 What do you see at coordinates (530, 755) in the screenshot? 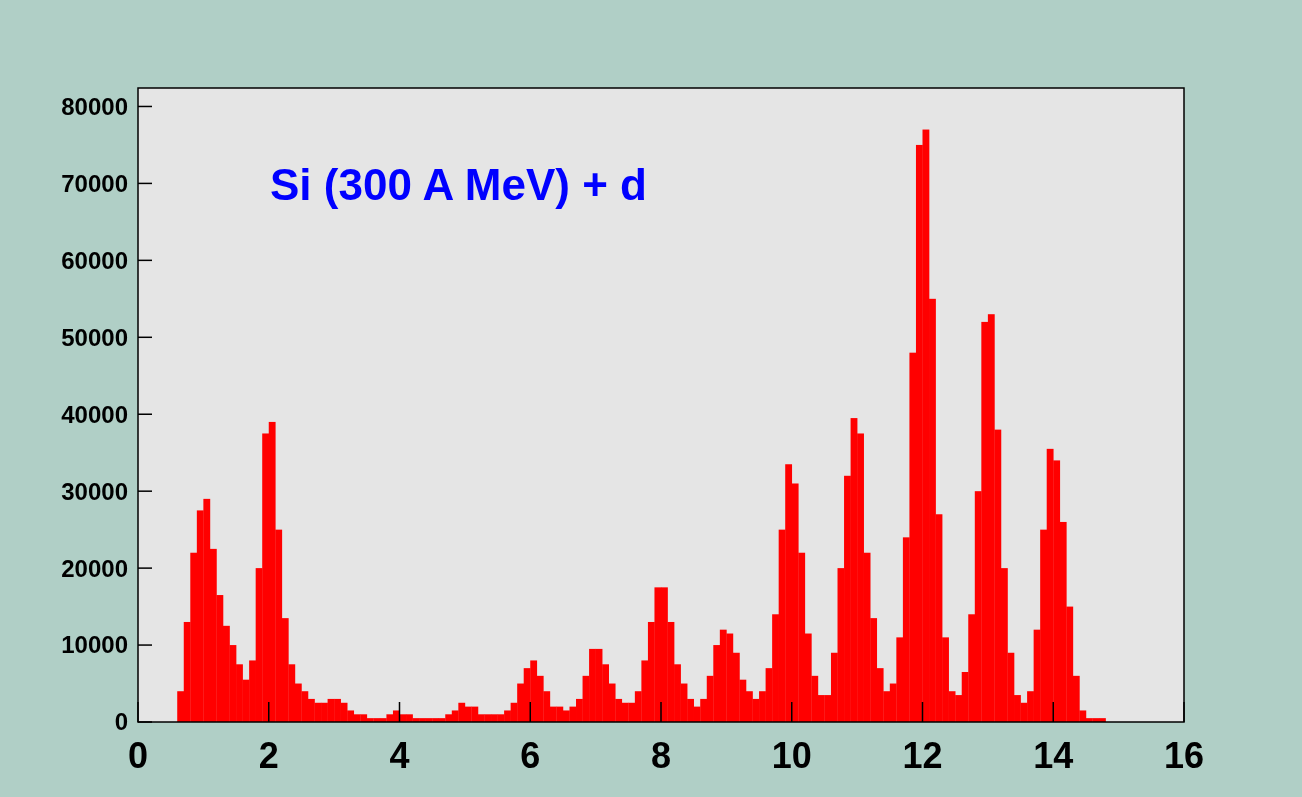
I see `x-tick-label: 6` at bounding box center [530, 755].